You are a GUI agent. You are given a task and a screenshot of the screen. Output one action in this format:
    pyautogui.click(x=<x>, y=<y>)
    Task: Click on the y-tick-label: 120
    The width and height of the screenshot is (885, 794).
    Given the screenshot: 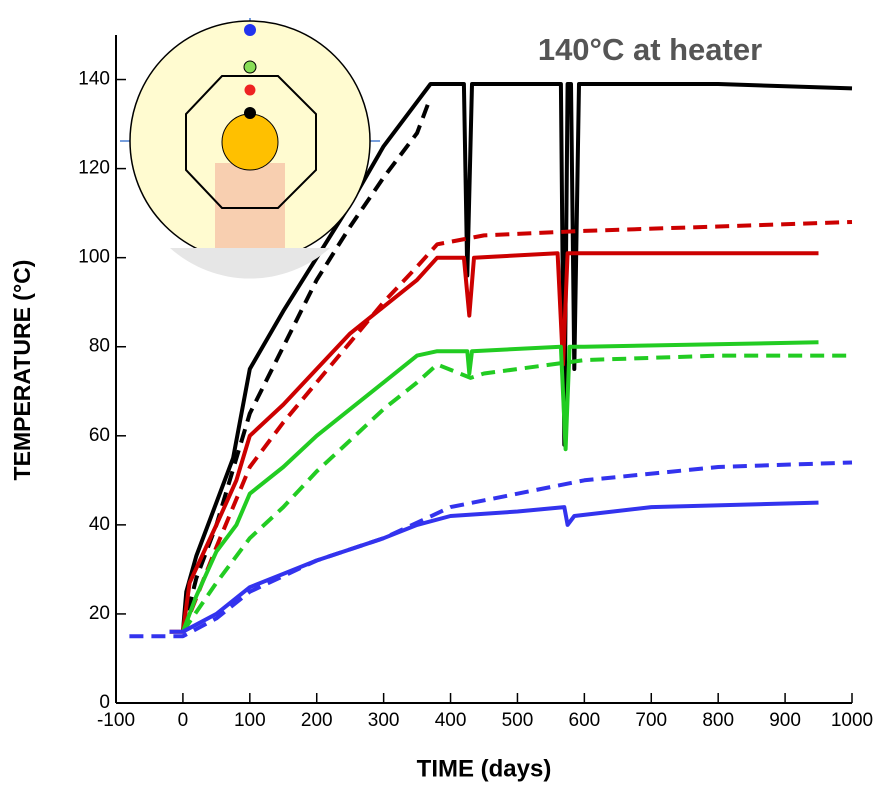 What is the action you would take?
    pyautogui.click(x=94, y=168)
    